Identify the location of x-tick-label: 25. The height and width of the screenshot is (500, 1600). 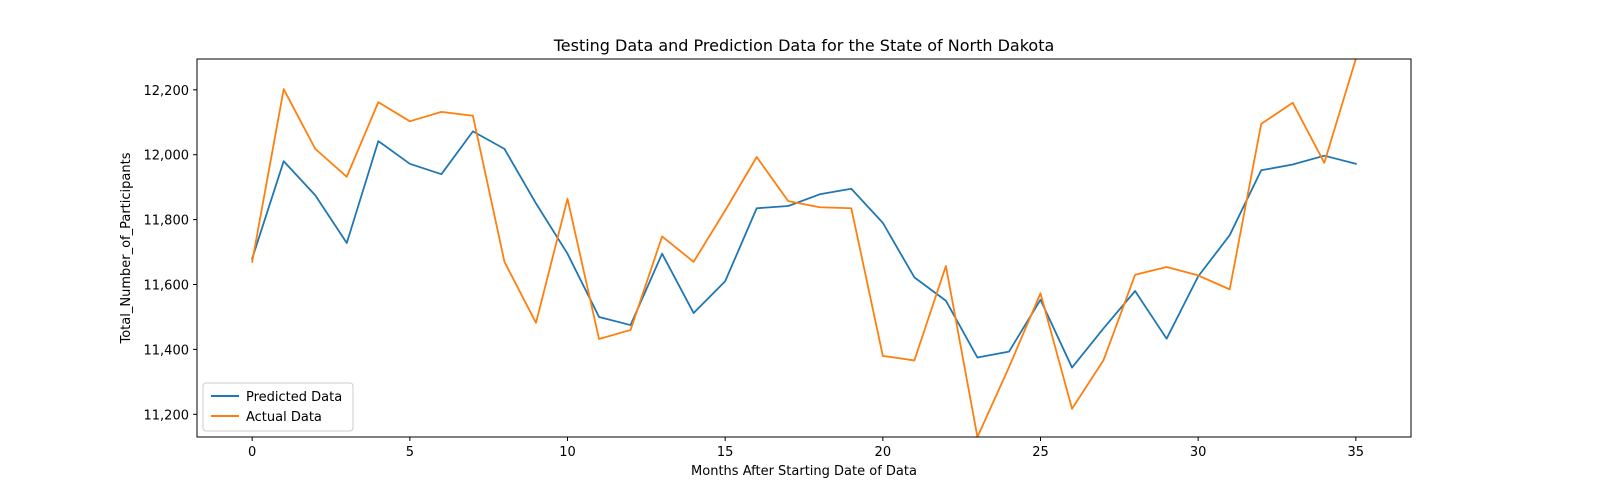
(1040, 452).